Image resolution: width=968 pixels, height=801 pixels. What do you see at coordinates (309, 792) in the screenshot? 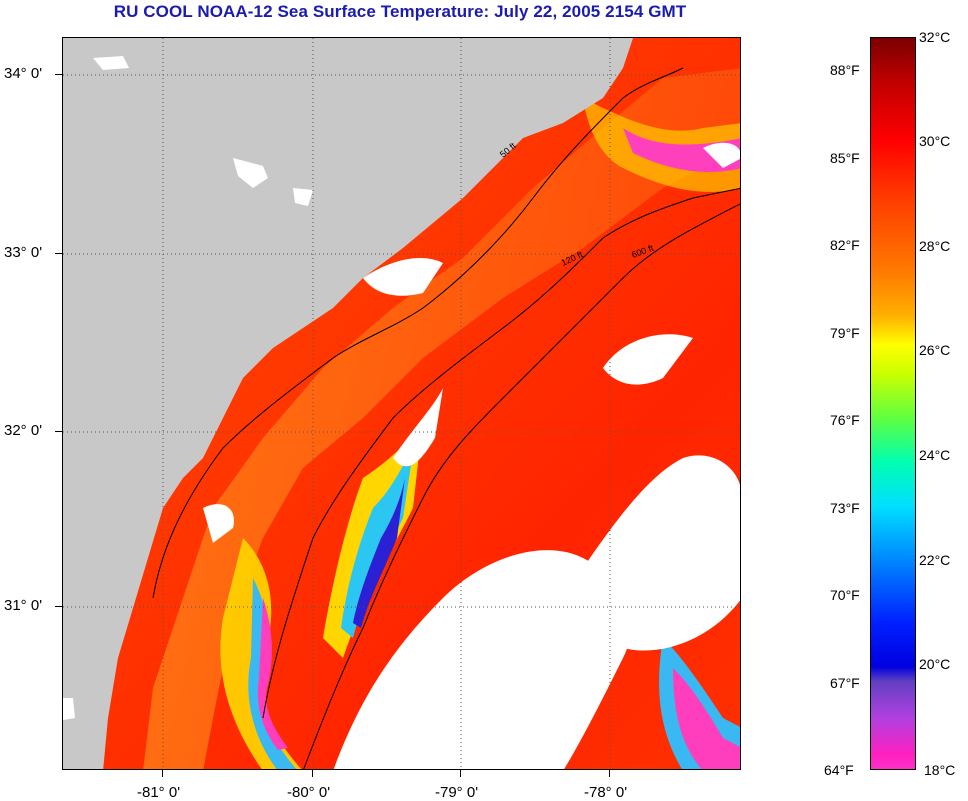
I see `lon-label-80: -80° 0'` at bounding box center [309, 792].